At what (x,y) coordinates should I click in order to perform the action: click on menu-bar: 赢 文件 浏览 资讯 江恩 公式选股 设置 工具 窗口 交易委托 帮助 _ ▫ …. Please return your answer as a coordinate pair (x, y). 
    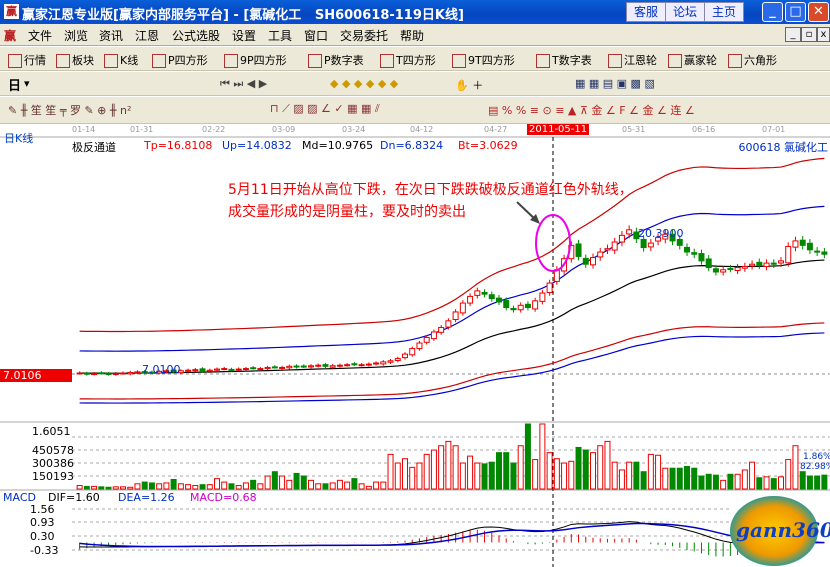
    Looking at the image, I should click on (415, 35).